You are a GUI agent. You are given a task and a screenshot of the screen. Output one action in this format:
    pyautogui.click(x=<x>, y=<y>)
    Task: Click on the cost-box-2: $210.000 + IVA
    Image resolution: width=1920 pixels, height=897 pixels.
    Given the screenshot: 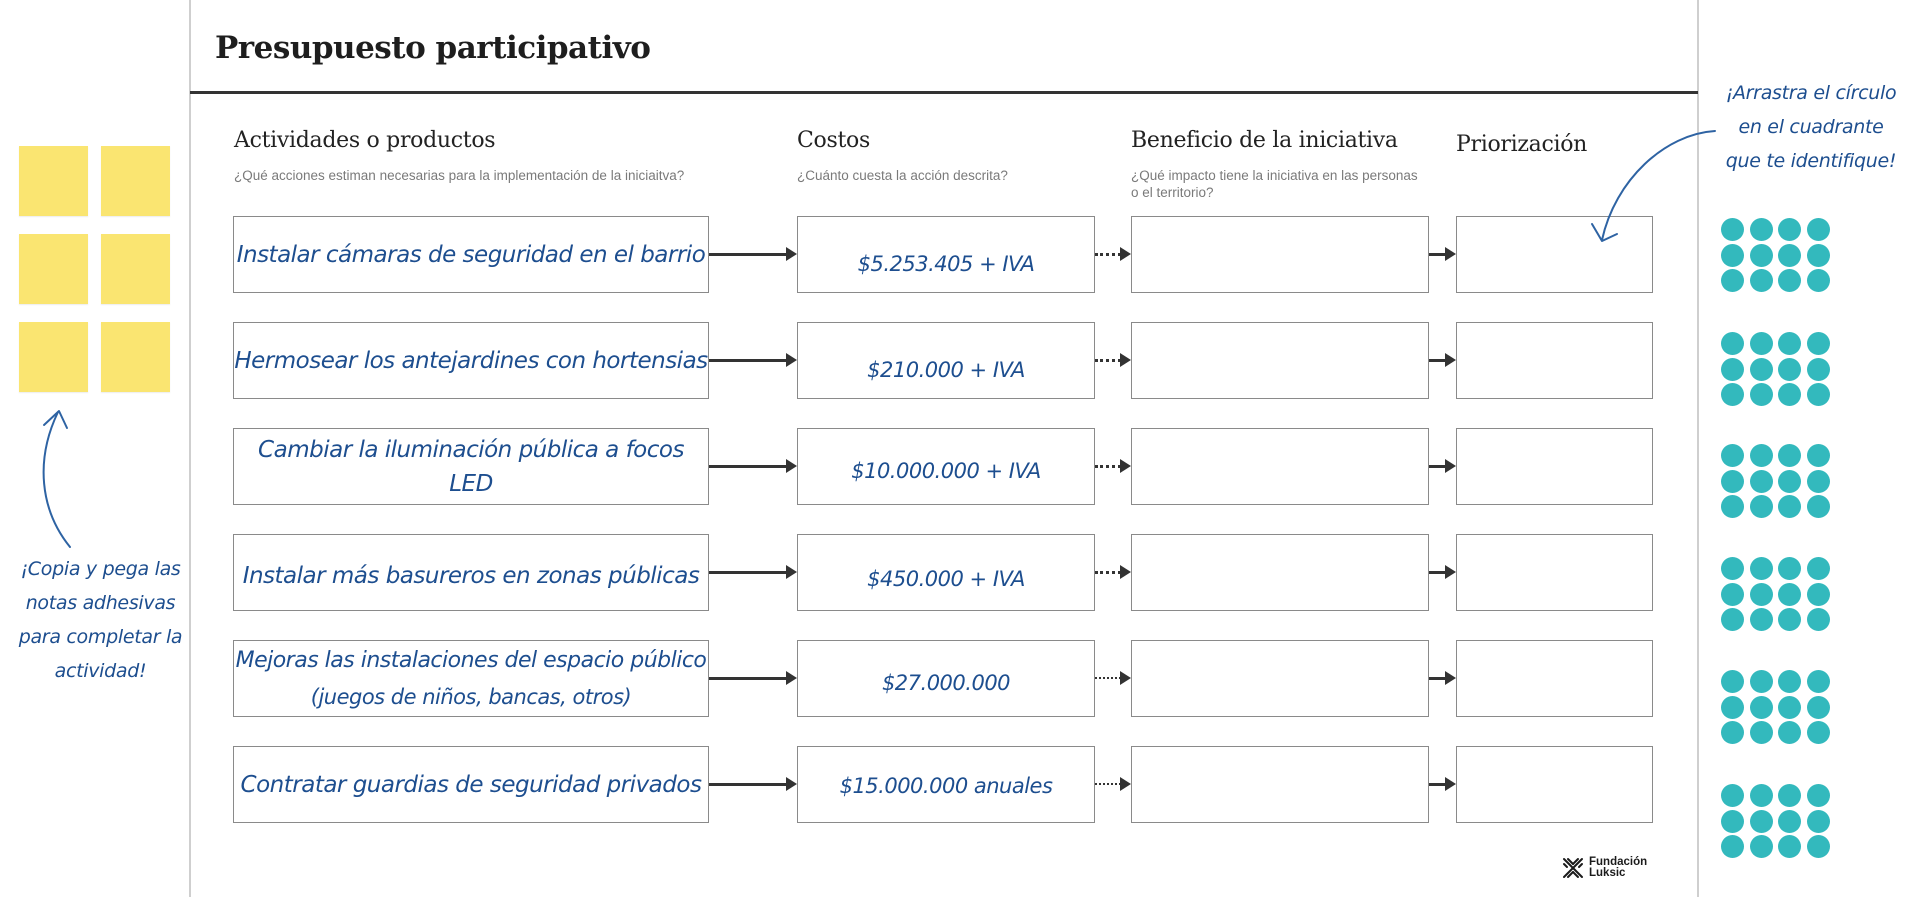 What is the action you would take?
    pyautogui.click(x=946, y=360)
    